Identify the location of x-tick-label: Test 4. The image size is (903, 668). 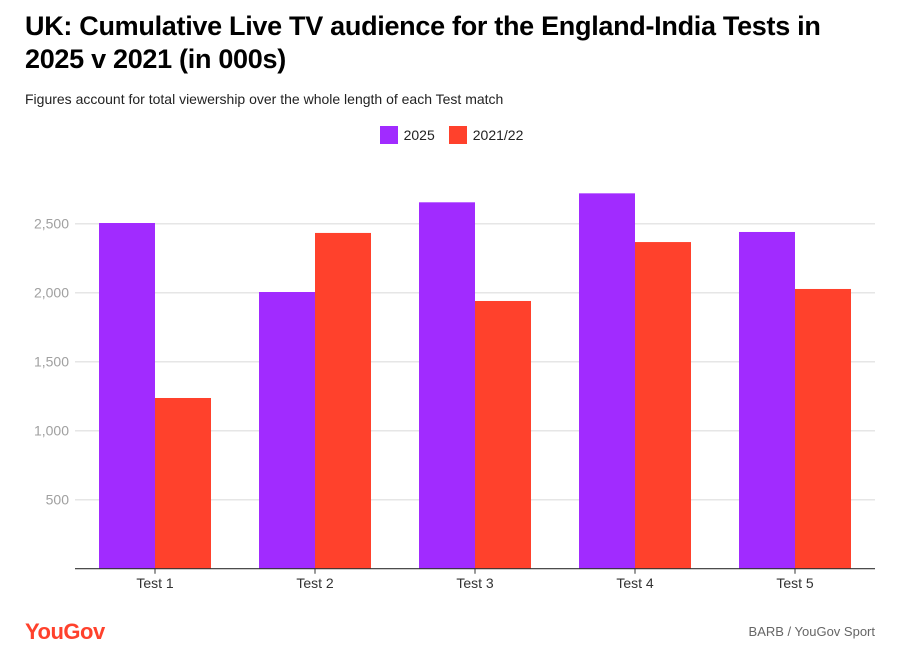
(635, 583).